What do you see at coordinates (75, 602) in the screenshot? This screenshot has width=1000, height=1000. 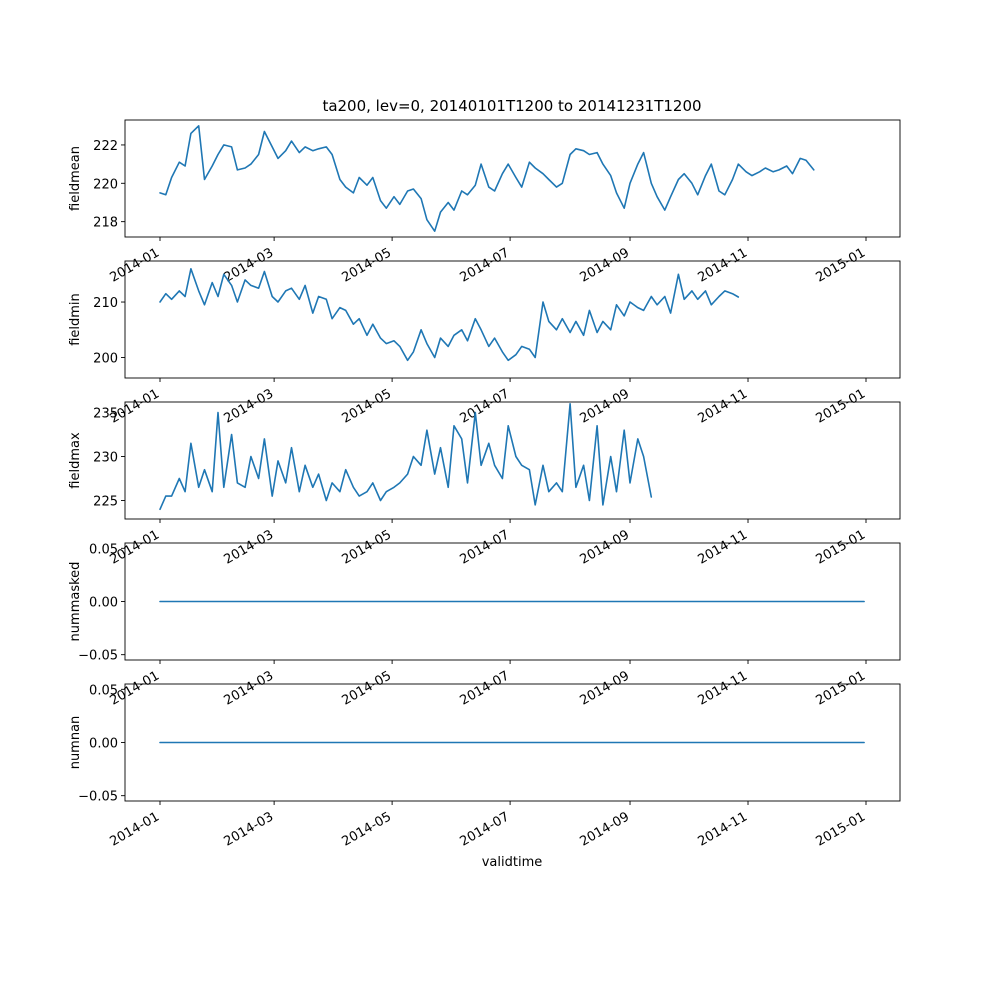 I see `y-axis-label: nummasked` at bounding box center [75, 602].